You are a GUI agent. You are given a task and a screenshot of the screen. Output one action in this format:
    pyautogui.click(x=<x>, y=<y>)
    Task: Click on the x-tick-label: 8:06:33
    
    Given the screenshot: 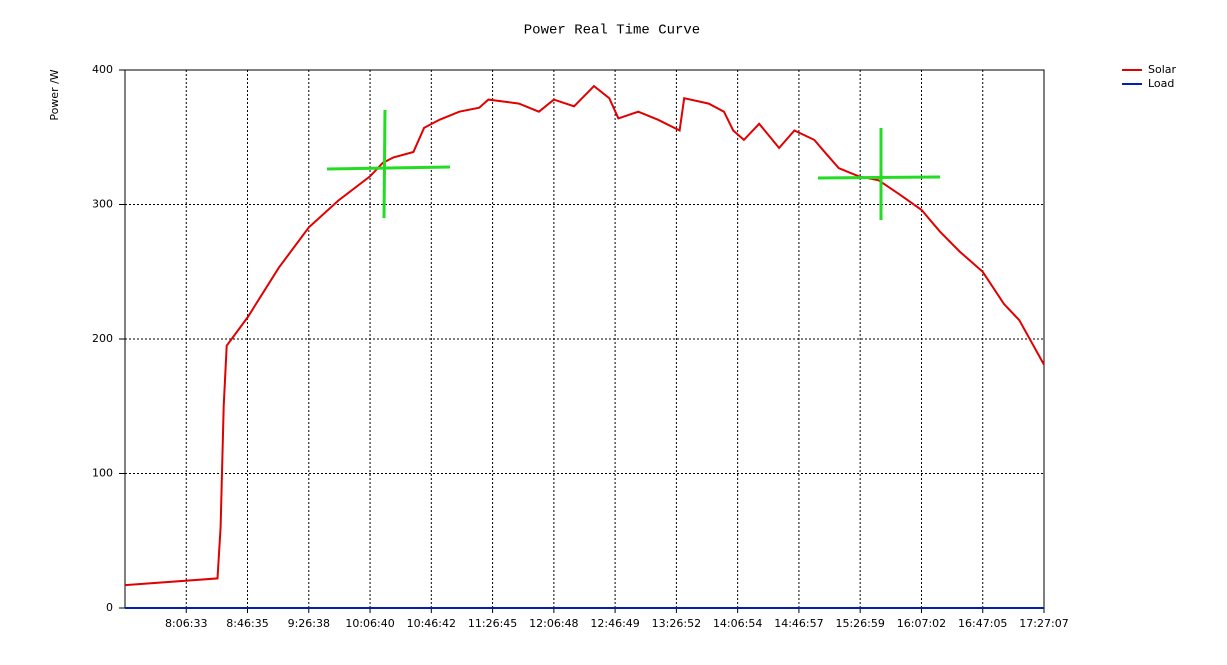 What is the action you would take?
    pyautogui.click(x=186, y=623)
    